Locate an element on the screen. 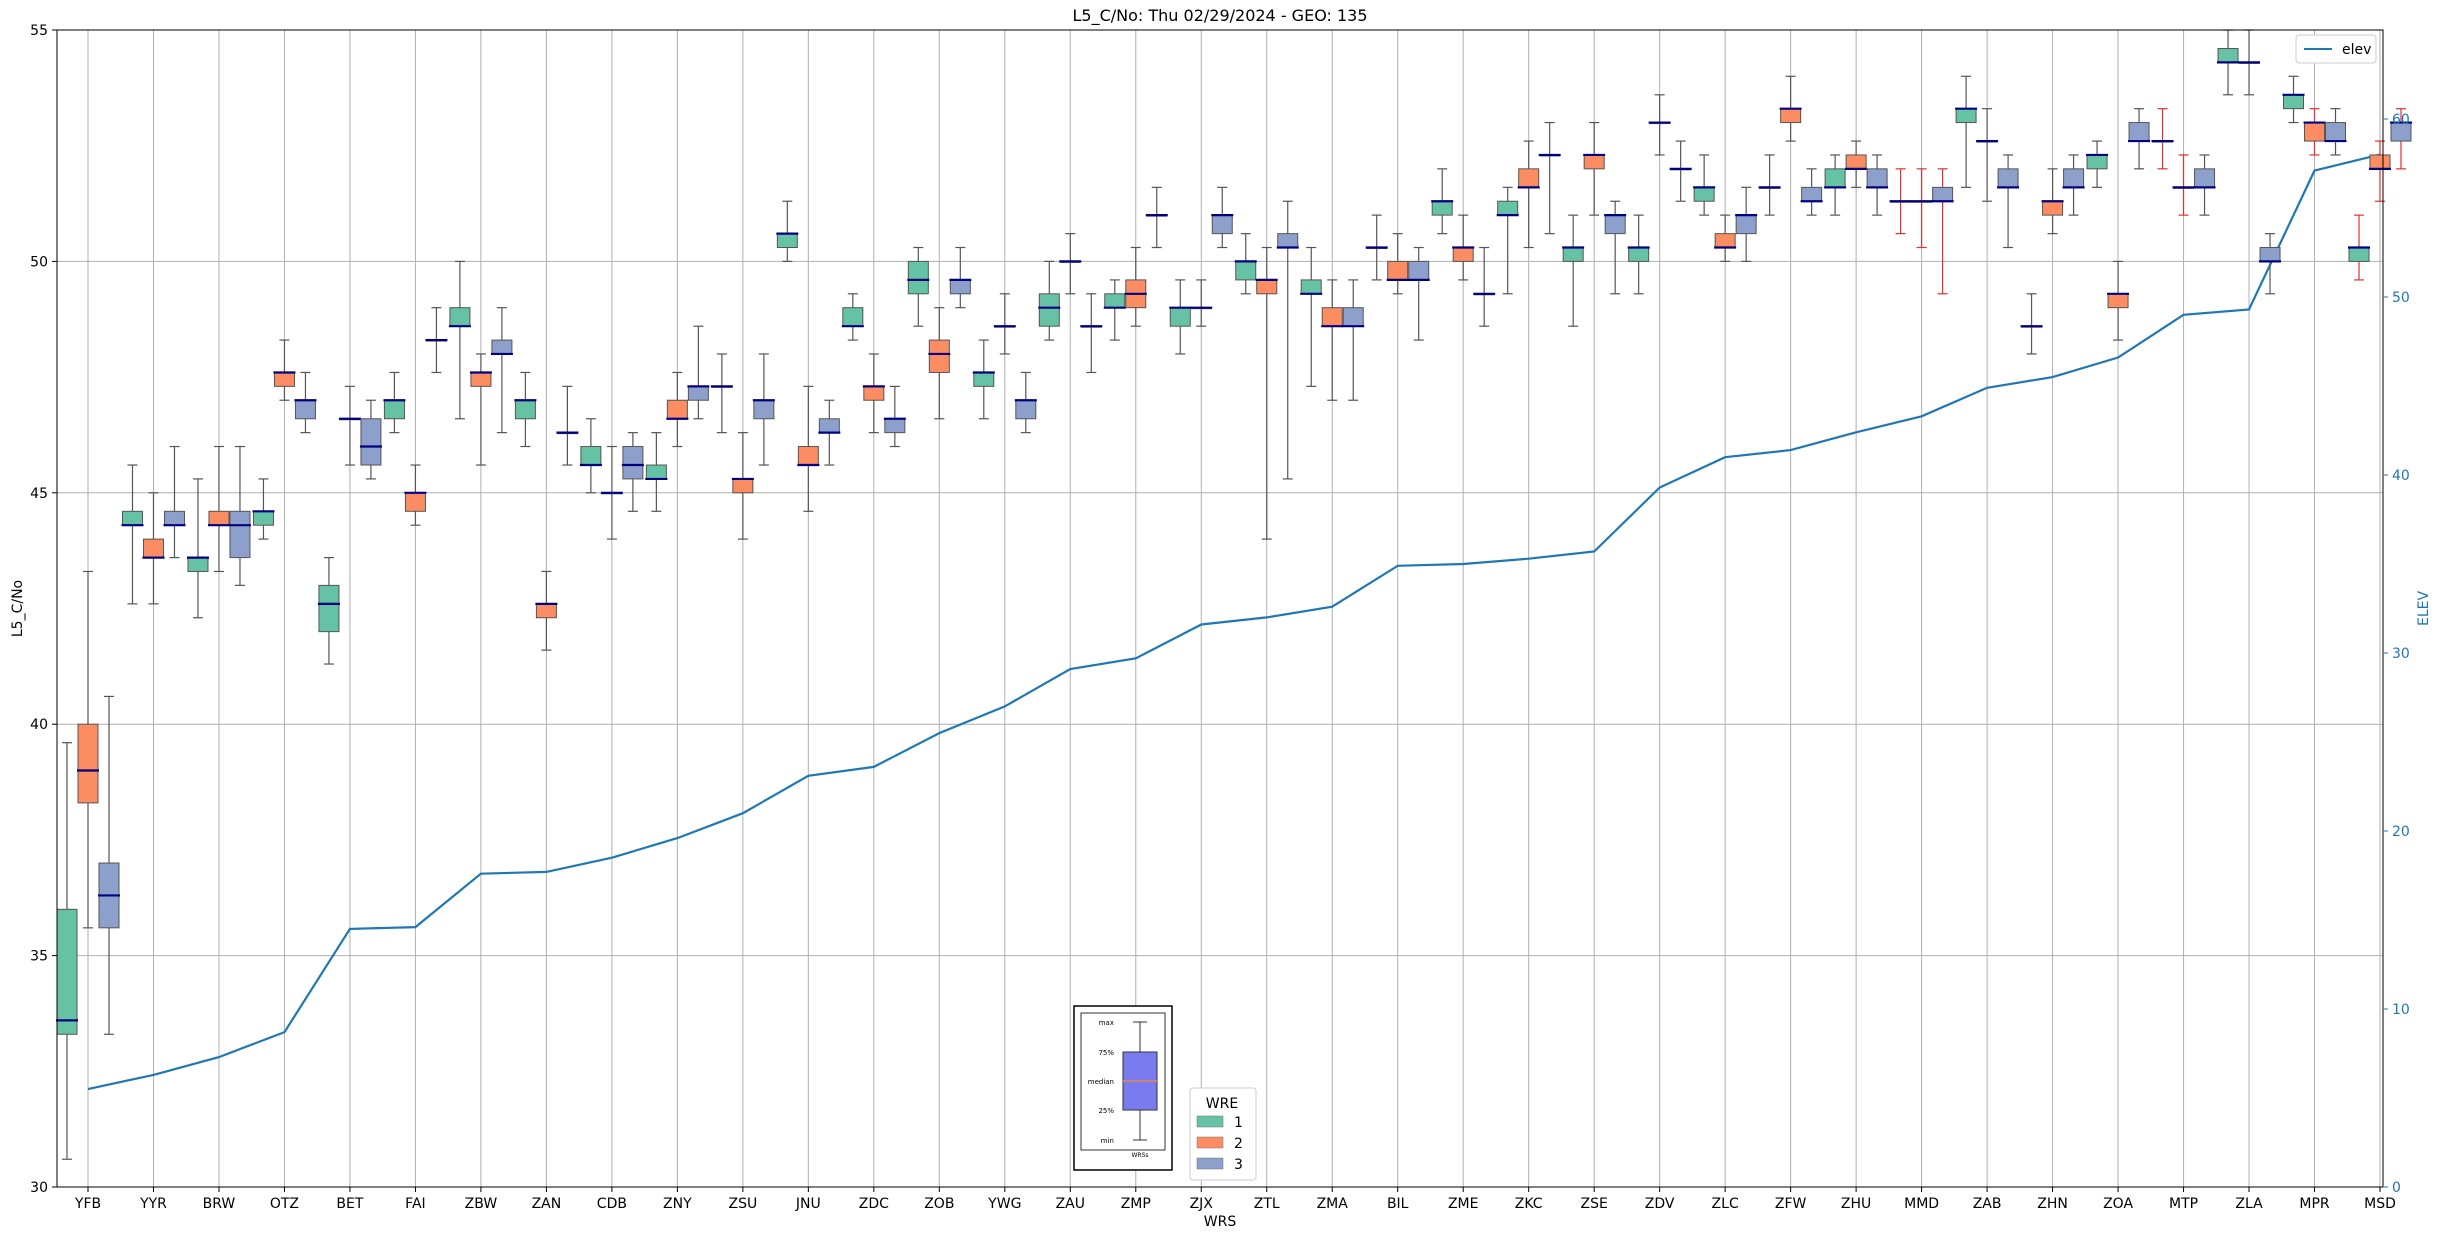 The height and width of the screenshot is (1238, 2439). boxplot-msd-wre3 is located at coordinates (2401, 139).